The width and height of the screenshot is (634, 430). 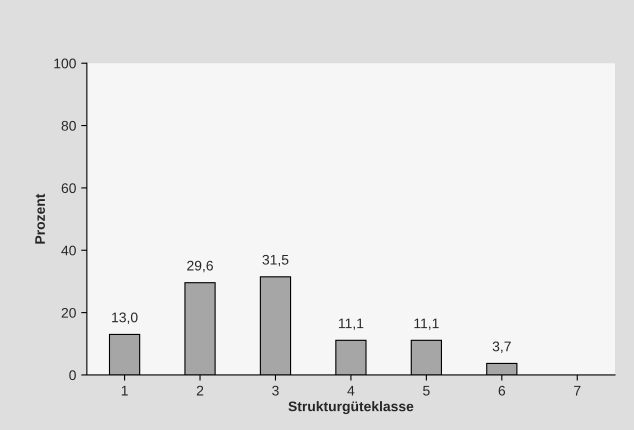 I want to click on y-tick-label: 20, so click(x=69, y=313).